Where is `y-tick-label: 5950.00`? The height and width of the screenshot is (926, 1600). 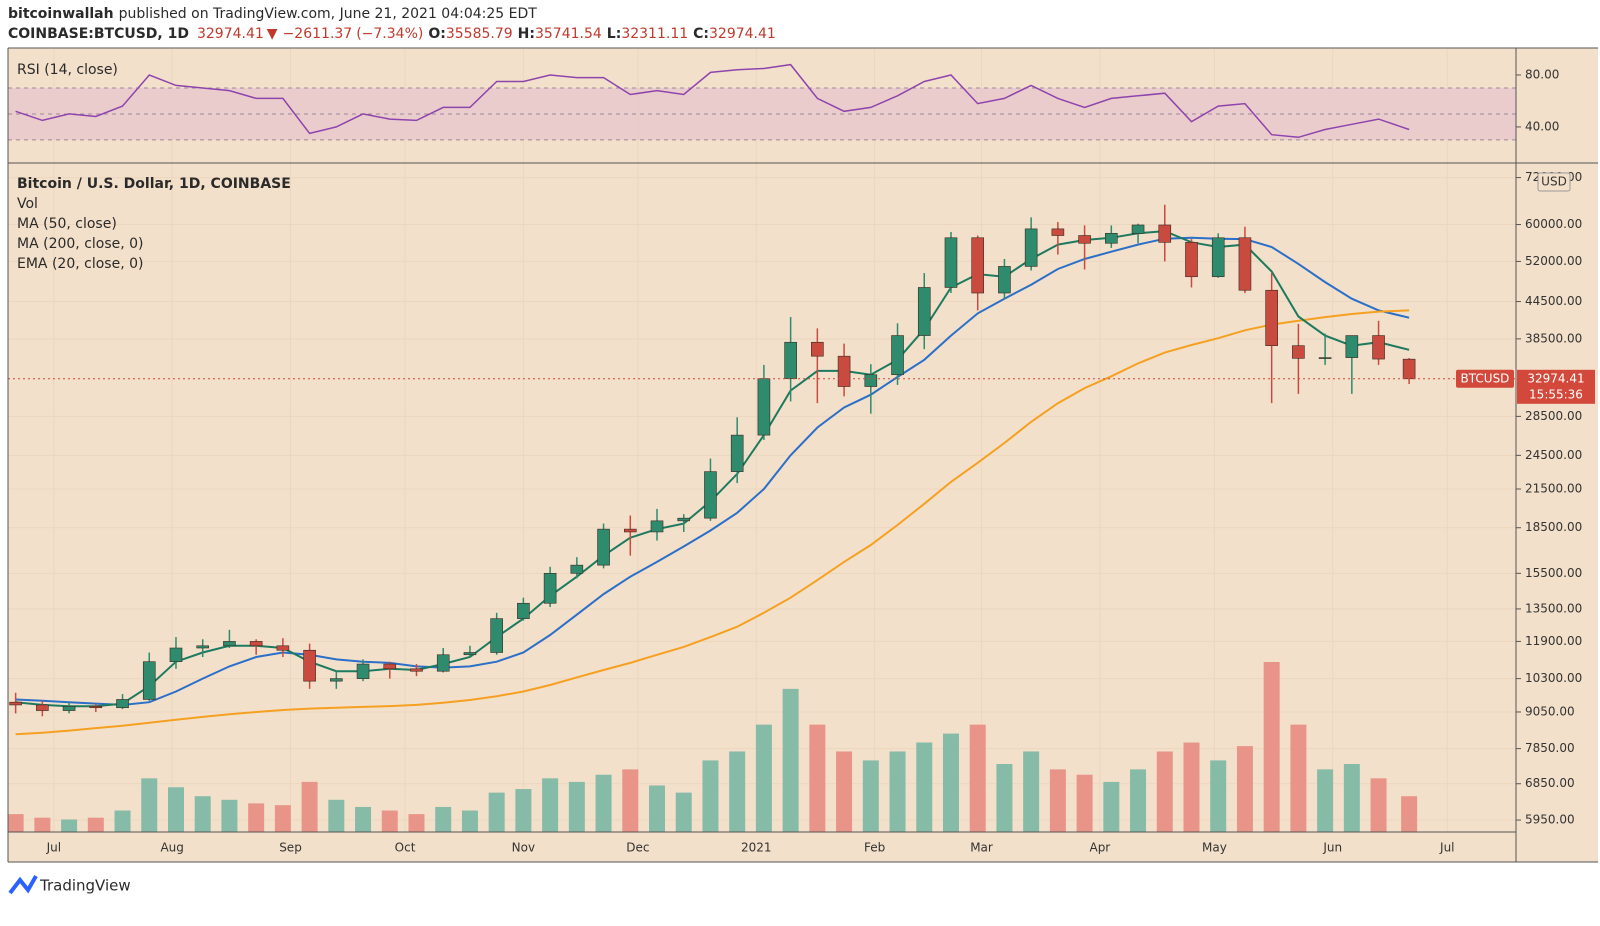 y-tick-label: 5950.00 is located at coordinates (1550, 820).